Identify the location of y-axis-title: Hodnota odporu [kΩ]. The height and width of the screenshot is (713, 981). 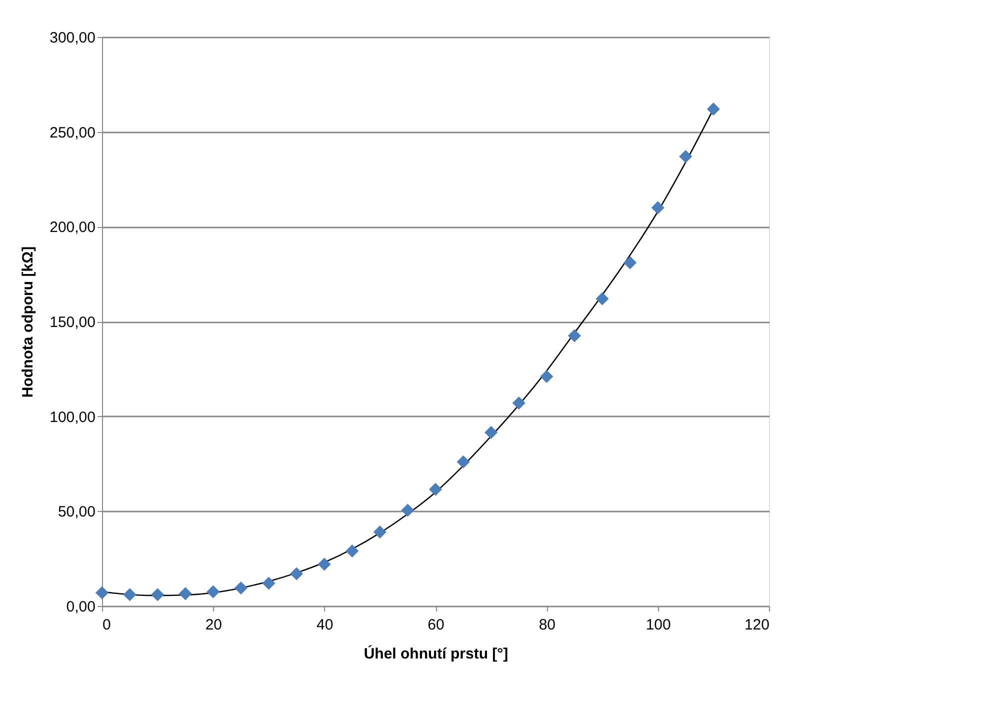
(28, 322).